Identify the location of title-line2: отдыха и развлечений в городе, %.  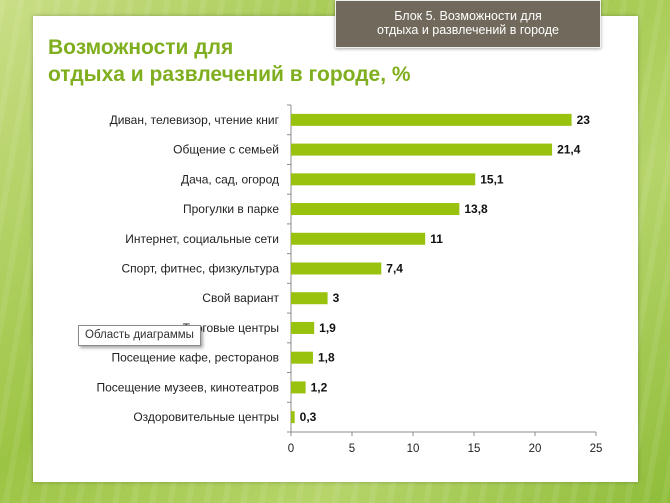
(229, 74).